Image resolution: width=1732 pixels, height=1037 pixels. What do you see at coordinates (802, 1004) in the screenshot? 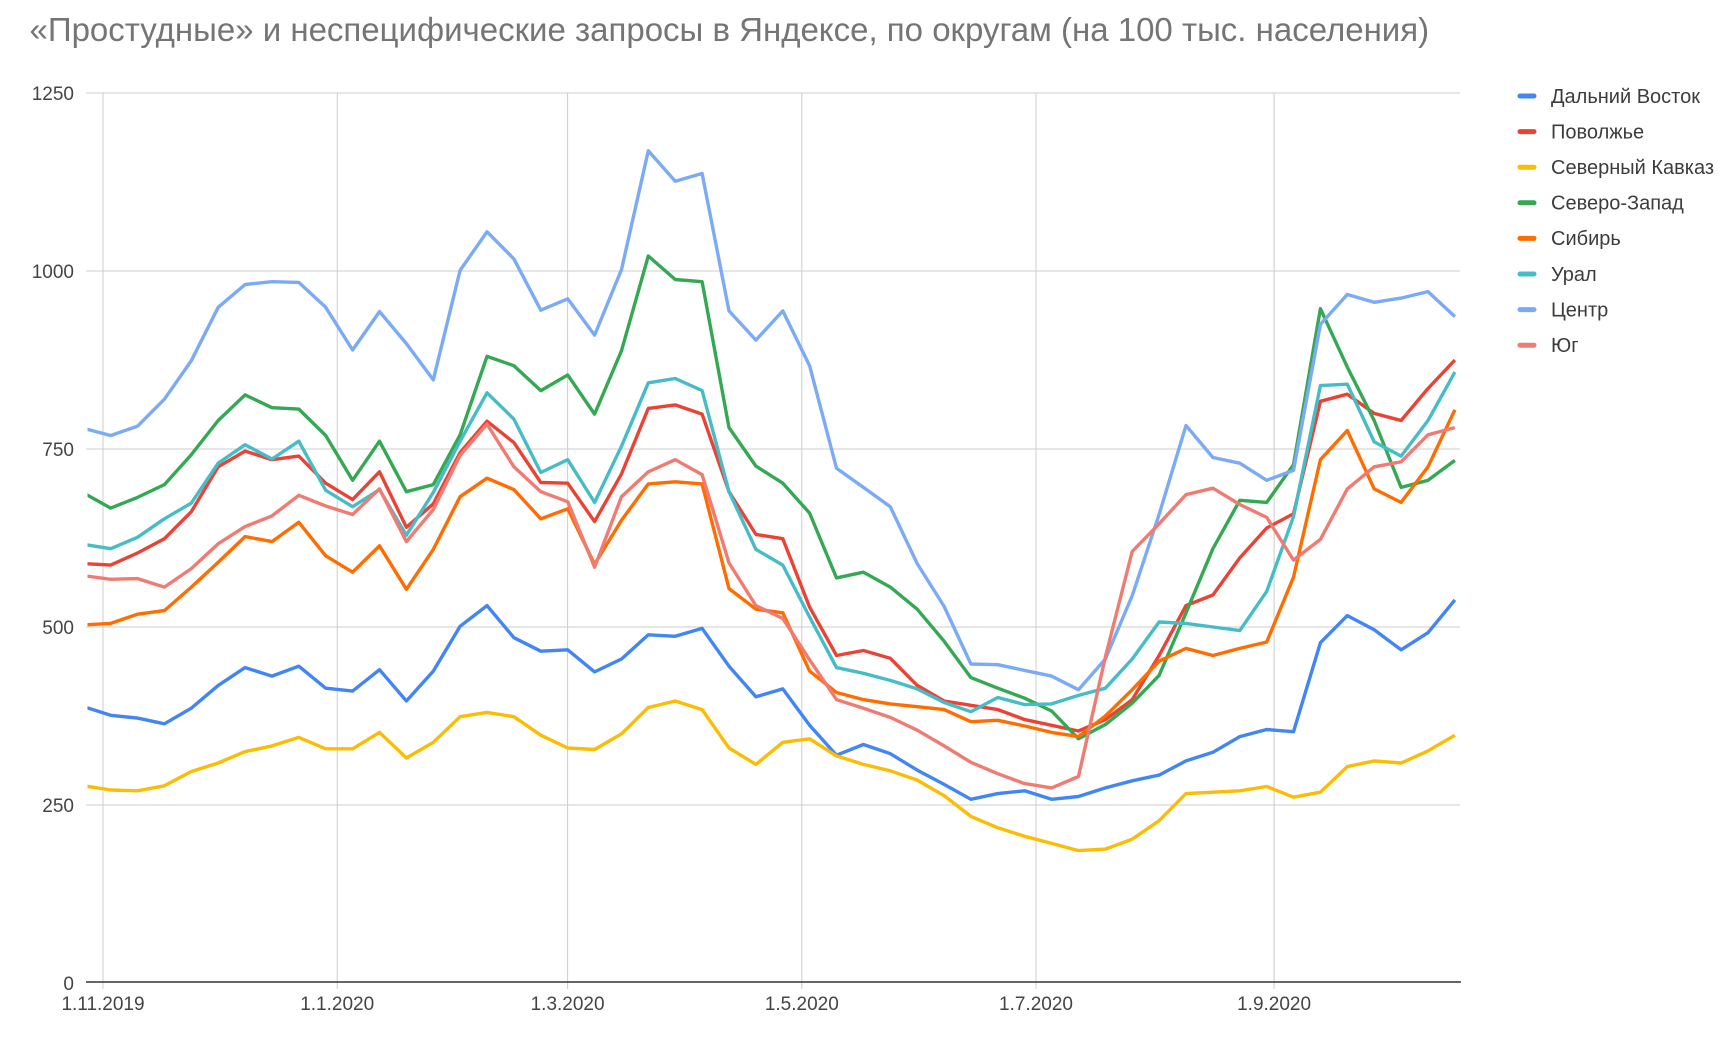
I see `svg-text: 1.5.2020` at bounding box center [802, 1004].